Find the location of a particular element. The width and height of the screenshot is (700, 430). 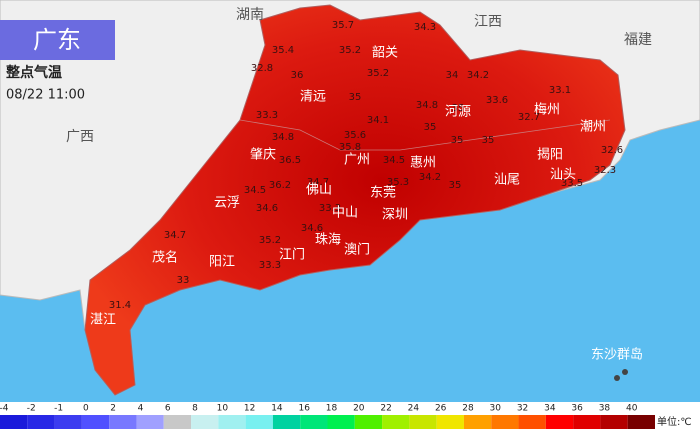

legend-tick: 32 is located at coordinates (522, 409).